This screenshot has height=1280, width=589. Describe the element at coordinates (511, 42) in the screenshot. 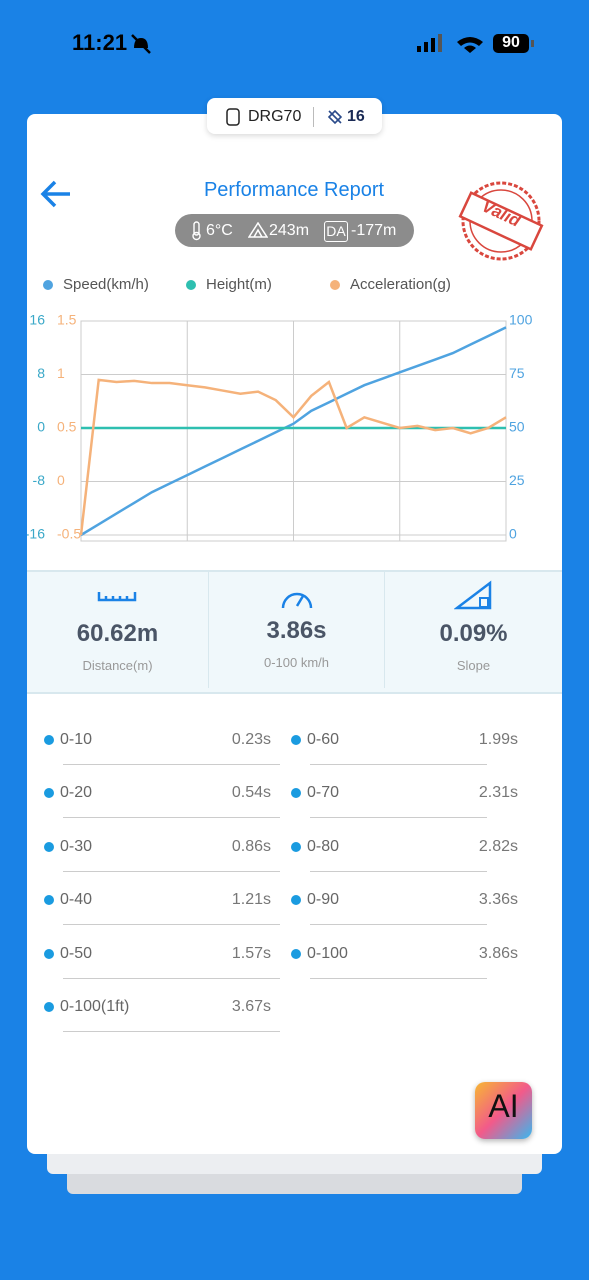

I see `battery: 90` at that location.